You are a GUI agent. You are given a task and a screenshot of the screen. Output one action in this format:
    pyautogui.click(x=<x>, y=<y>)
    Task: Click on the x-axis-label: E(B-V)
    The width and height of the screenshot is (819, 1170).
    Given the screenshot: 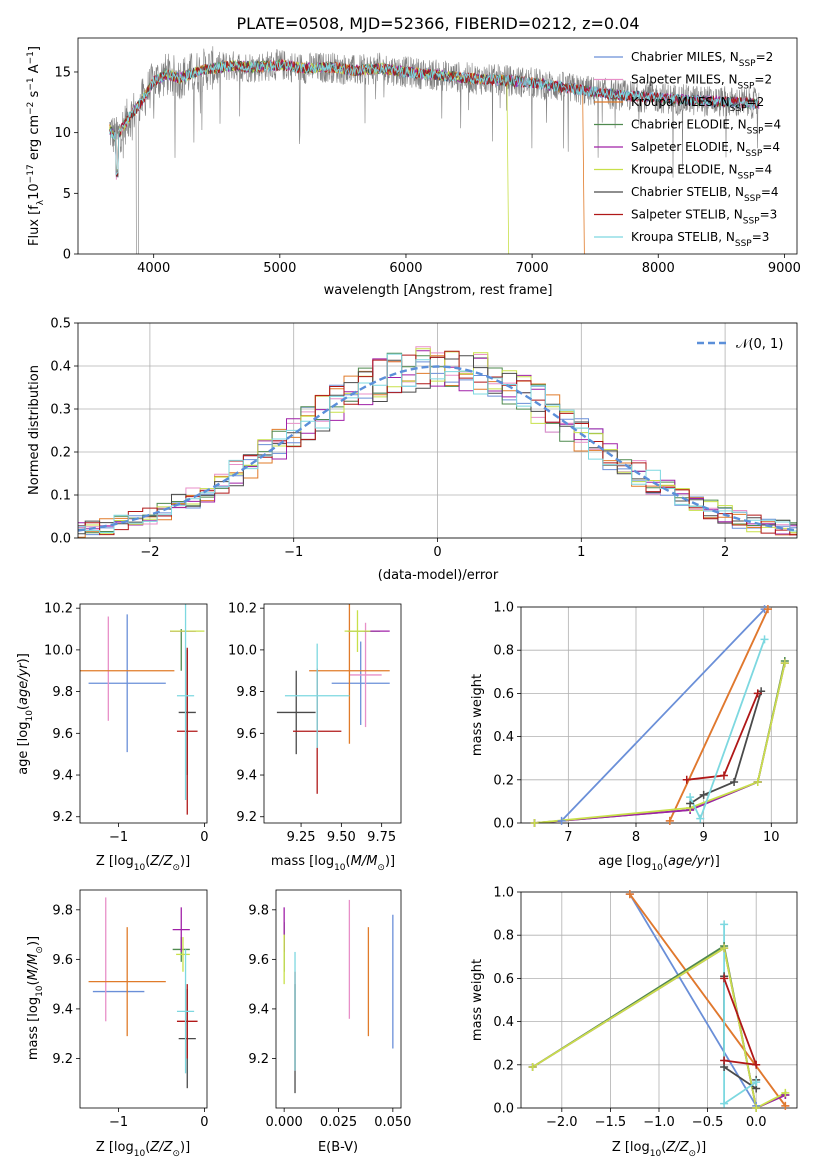 What is the action you would take?
    pyautogui.click(x=338, y=1147)
    